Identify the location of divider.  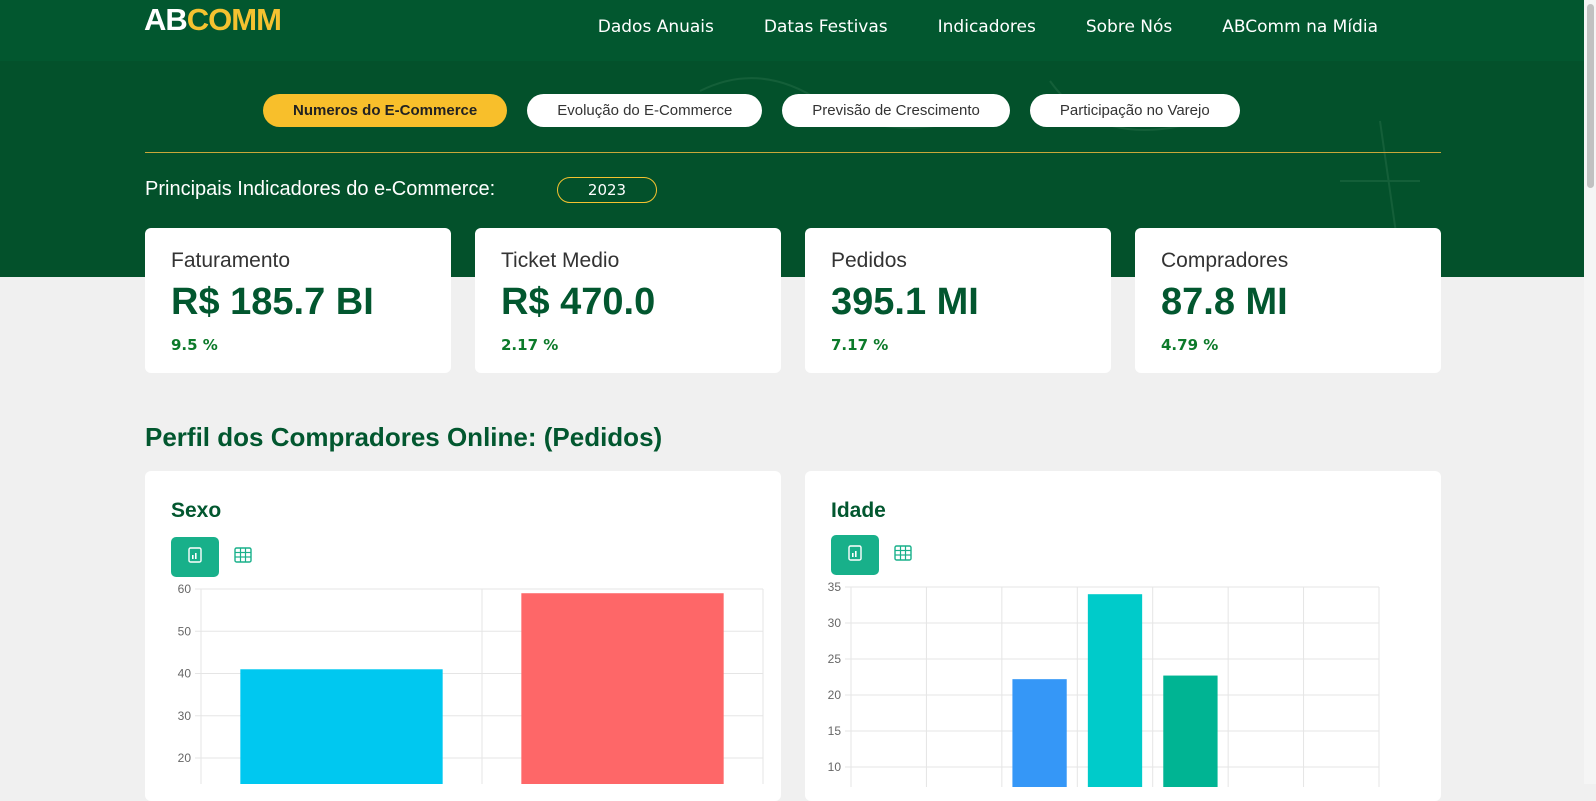
(793, 152).